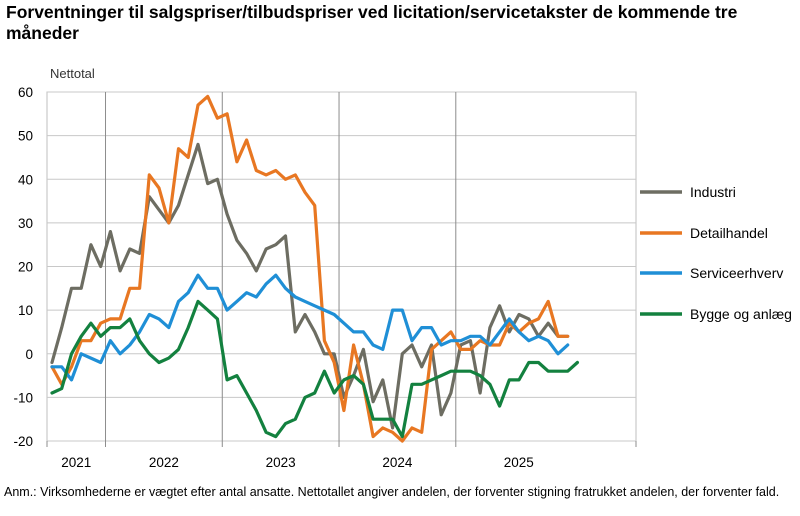 This screenshot has height=516, width=800. Describe the element at coordinates (713, 192) in the screenshot. I see `legend-label: Industri` at that location.